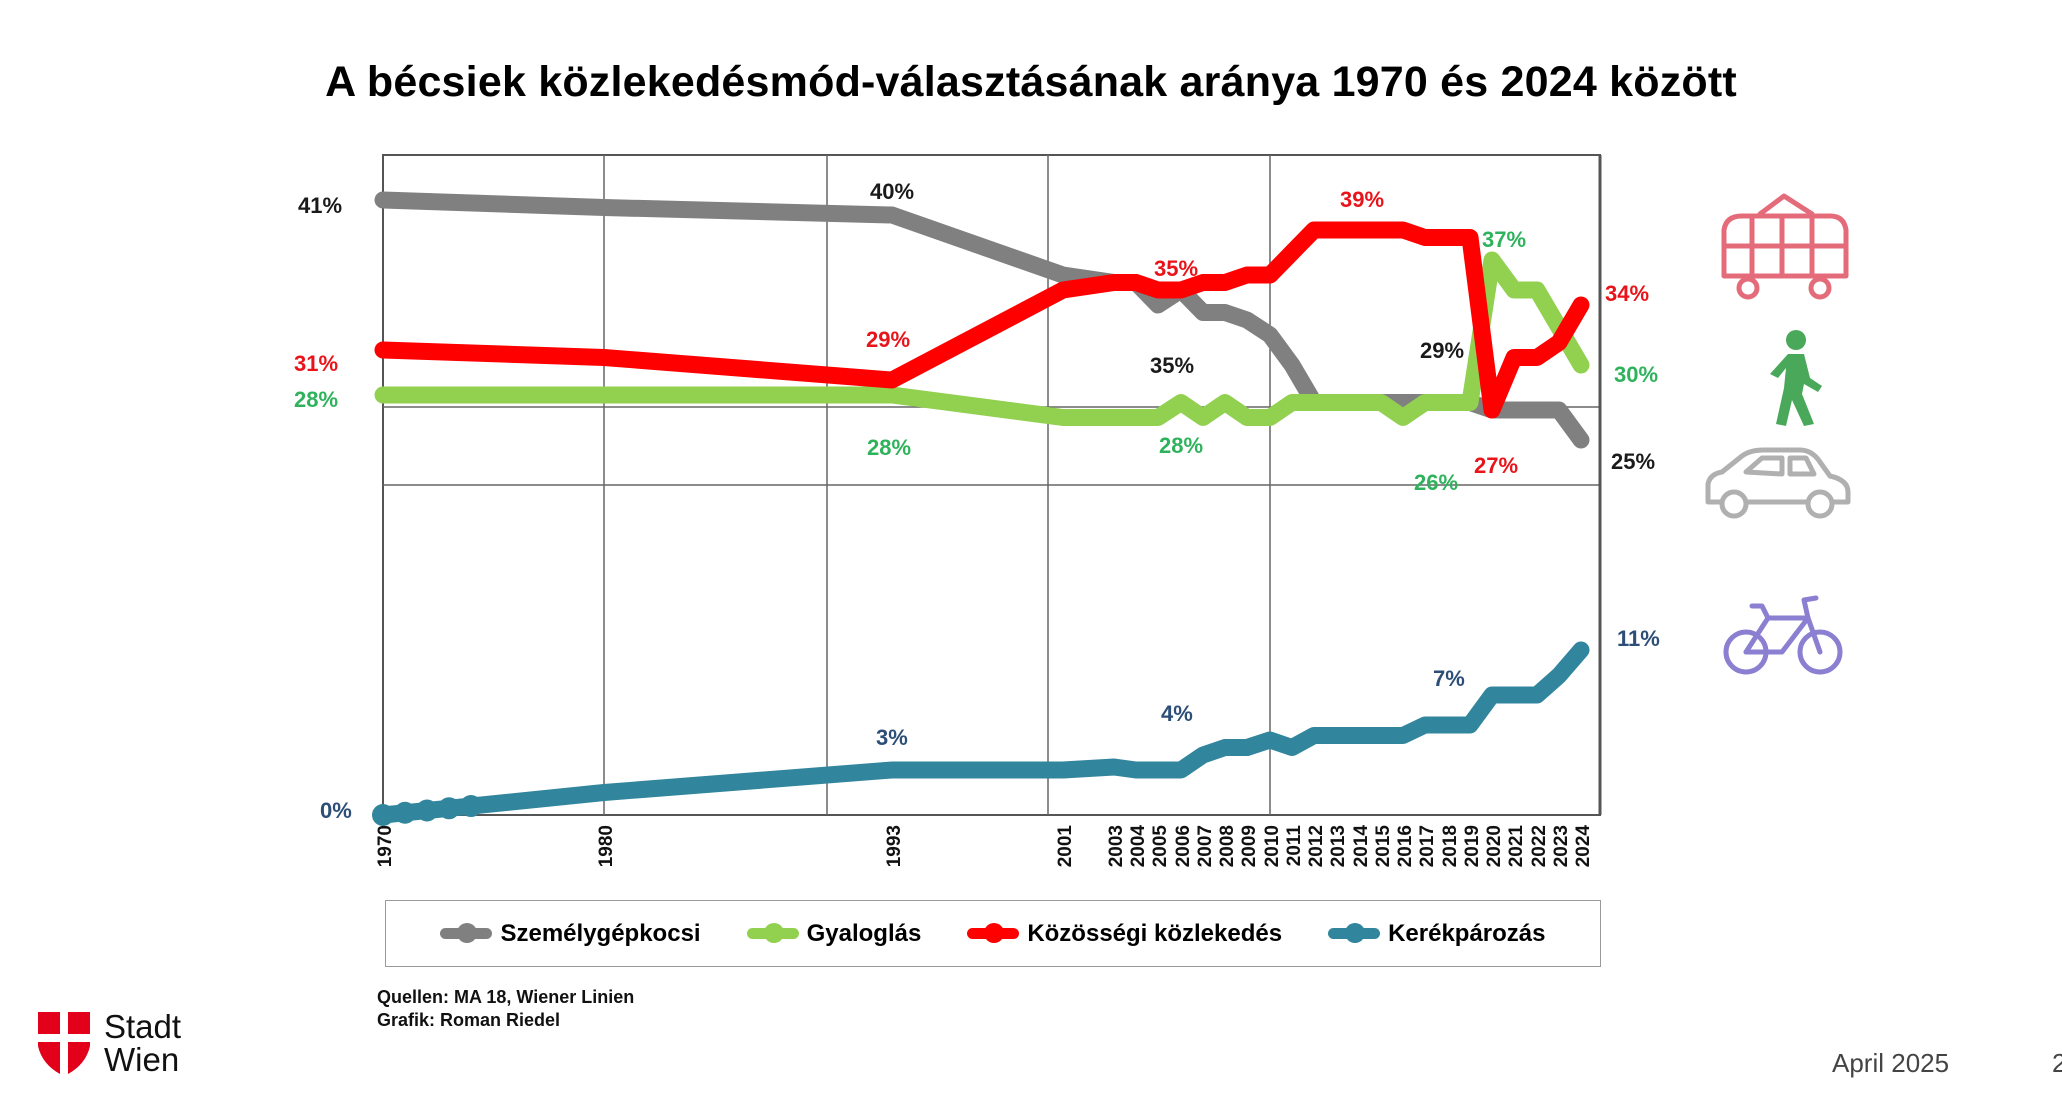 The width and height of the screenshot is (2062, 1095). I want to click on x-tick-label: 2011, so click(1294, 846).